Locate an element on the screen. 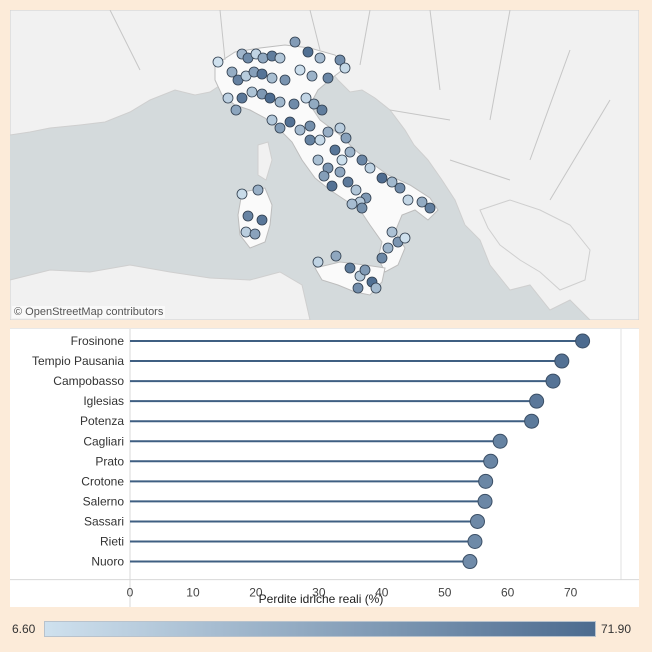 The height and width of the screenshot is (652, 652). x-tick-label: 60 is located at coordinates (508, 593).